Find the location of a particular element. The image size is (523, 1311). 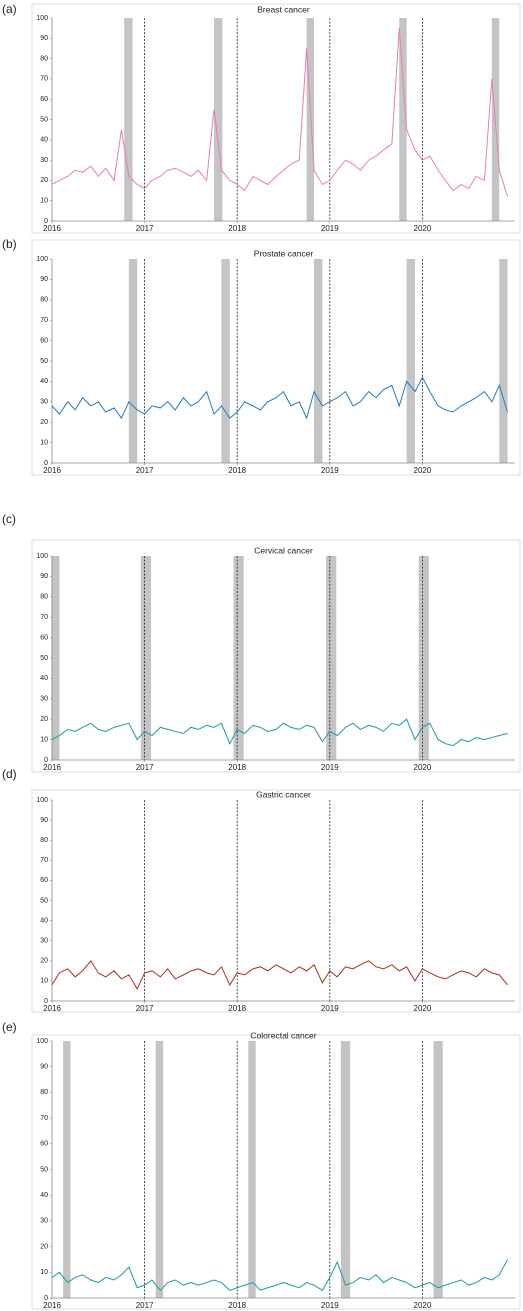

panel-label: (b) is located at coordinates (9, 244).